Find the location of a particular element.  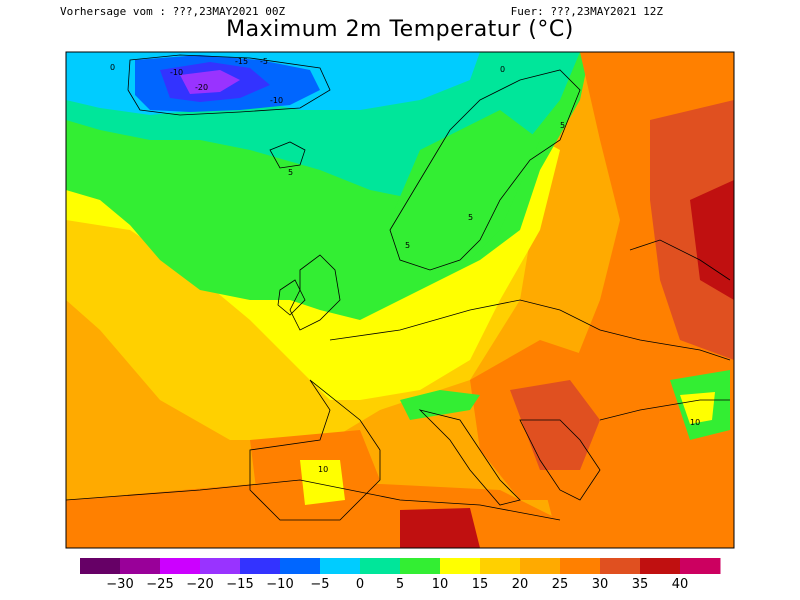

colorbar-tick-label: 0 is located at coordinates (360, 584).